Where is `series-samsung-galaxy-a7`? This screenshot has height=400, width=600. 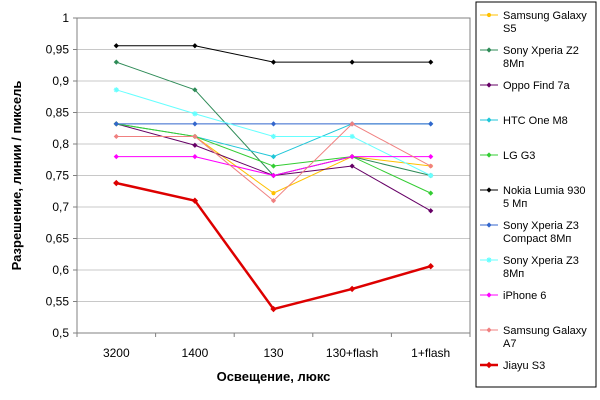
series-samsung-galaxy-a7 is located at coordinates (273, 162).